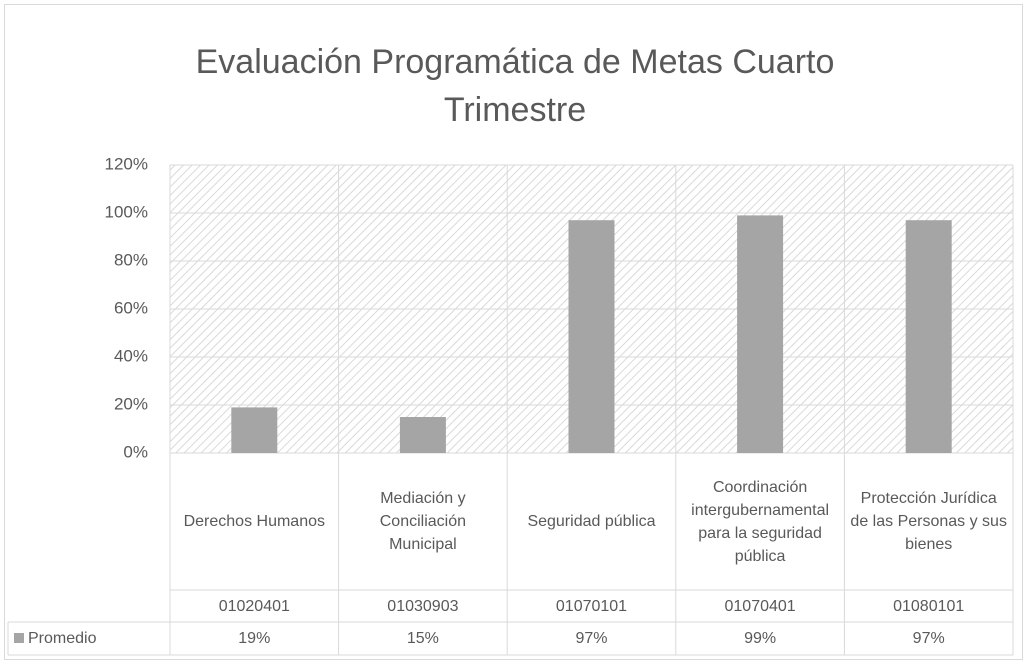 This screenshot has width=1029, height=666. What do you see at coordinates (254, 521) in the screenshot?
I see `x-tick-label: Derechos Humanos` at bounding box center [254, 521].